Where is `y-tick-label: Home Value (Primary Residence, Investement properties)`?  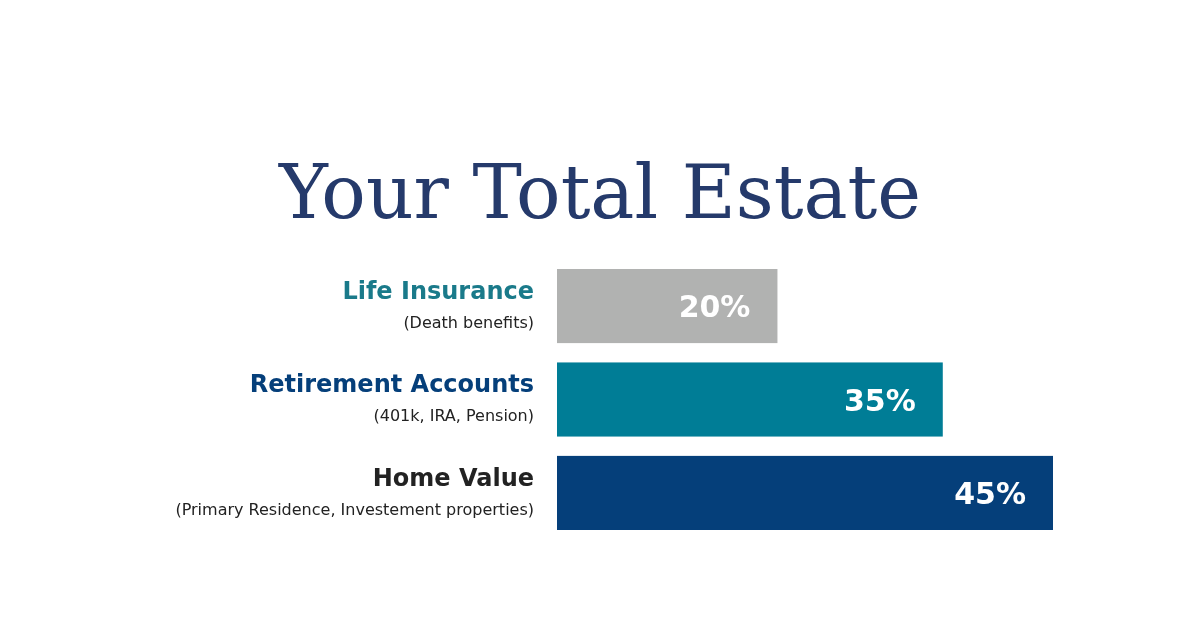
y-tick-label: Home Value (Primary Residence, Investement properties) is located at coordinates (354, 491).